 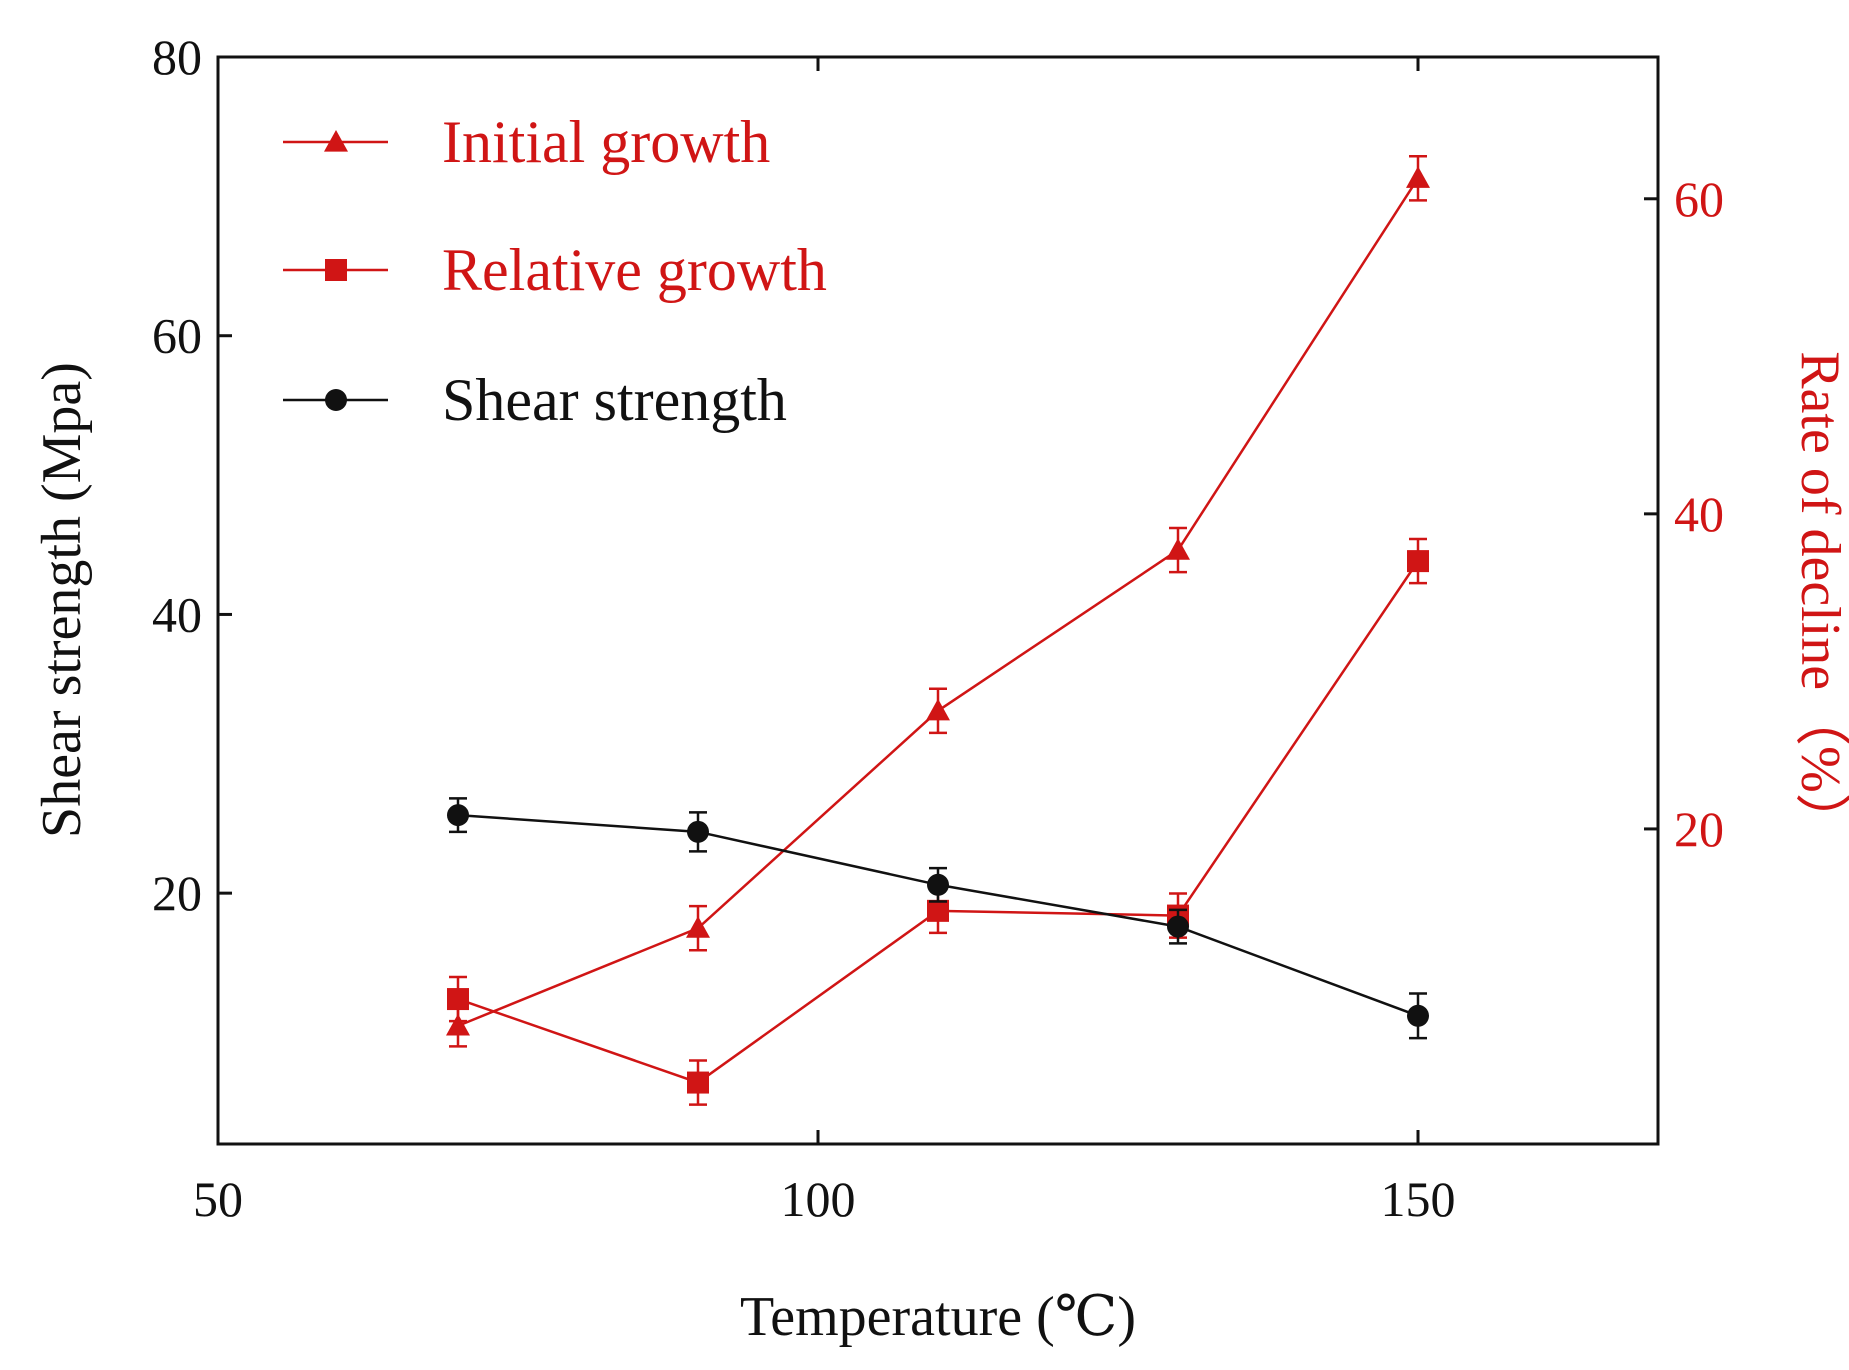 I want to click on left-y-tick-label: 60, so click(x=177, y=336).